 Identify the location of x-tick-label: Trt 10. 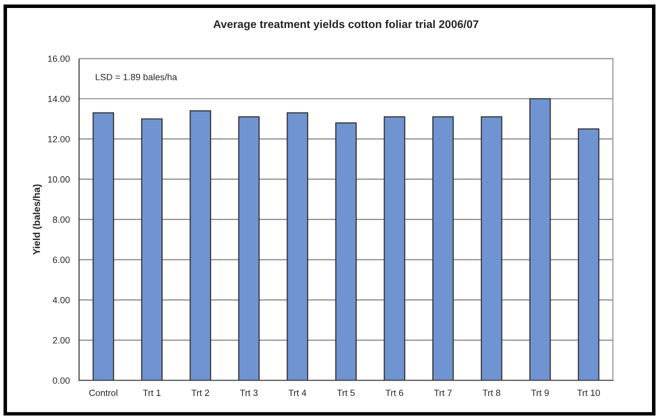
(588, 393).